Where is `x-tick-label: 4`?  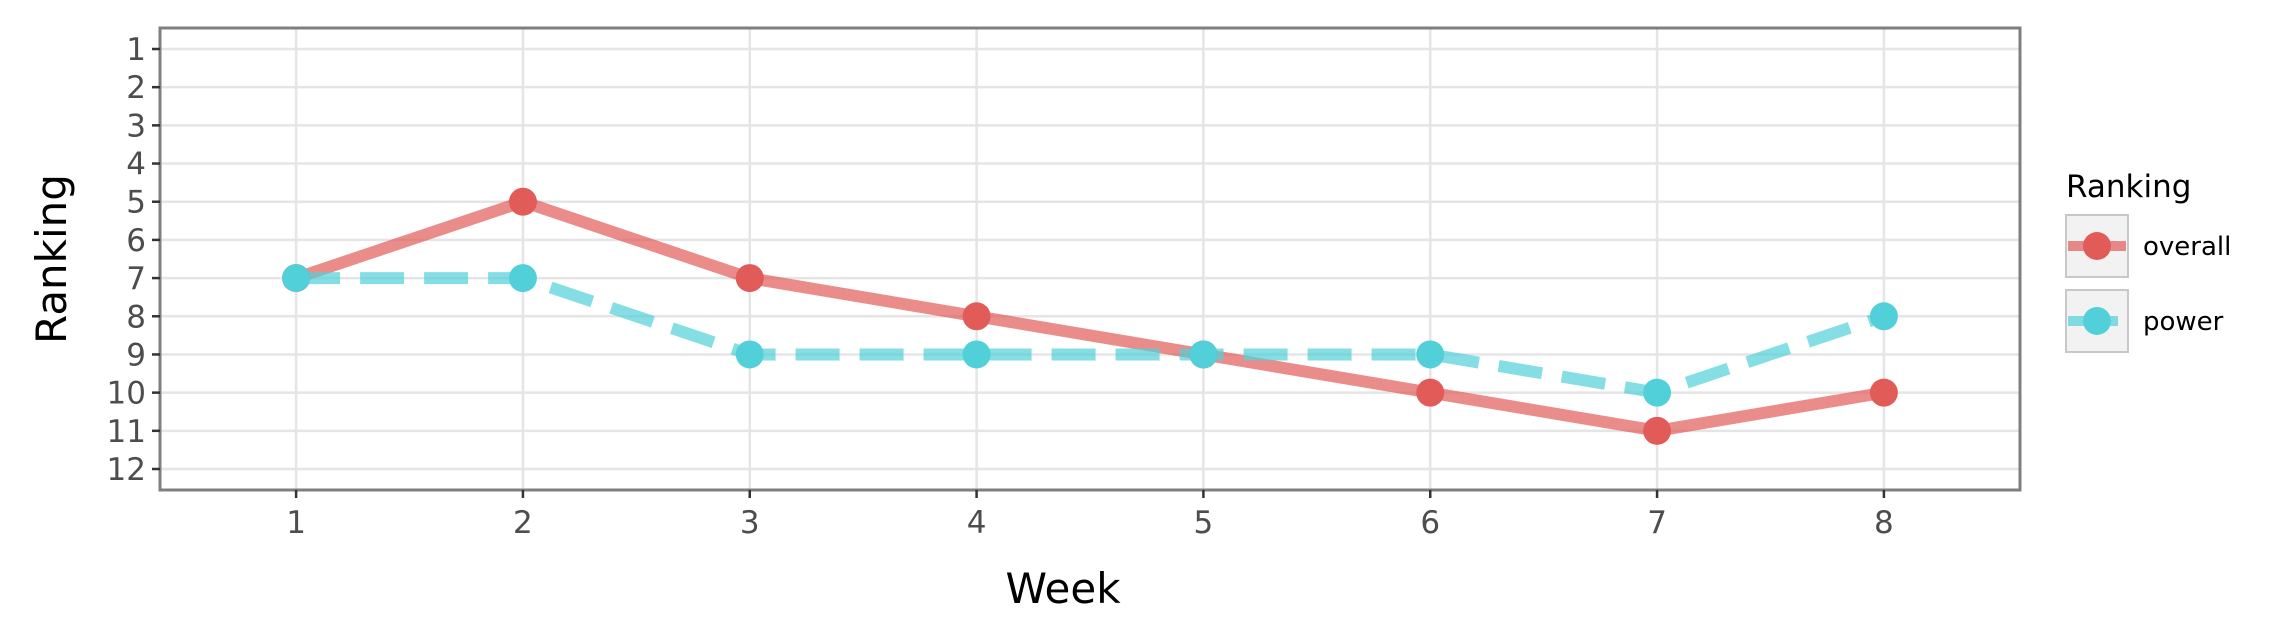
x-tick-label: 4 is located at coordinates (977, 523).